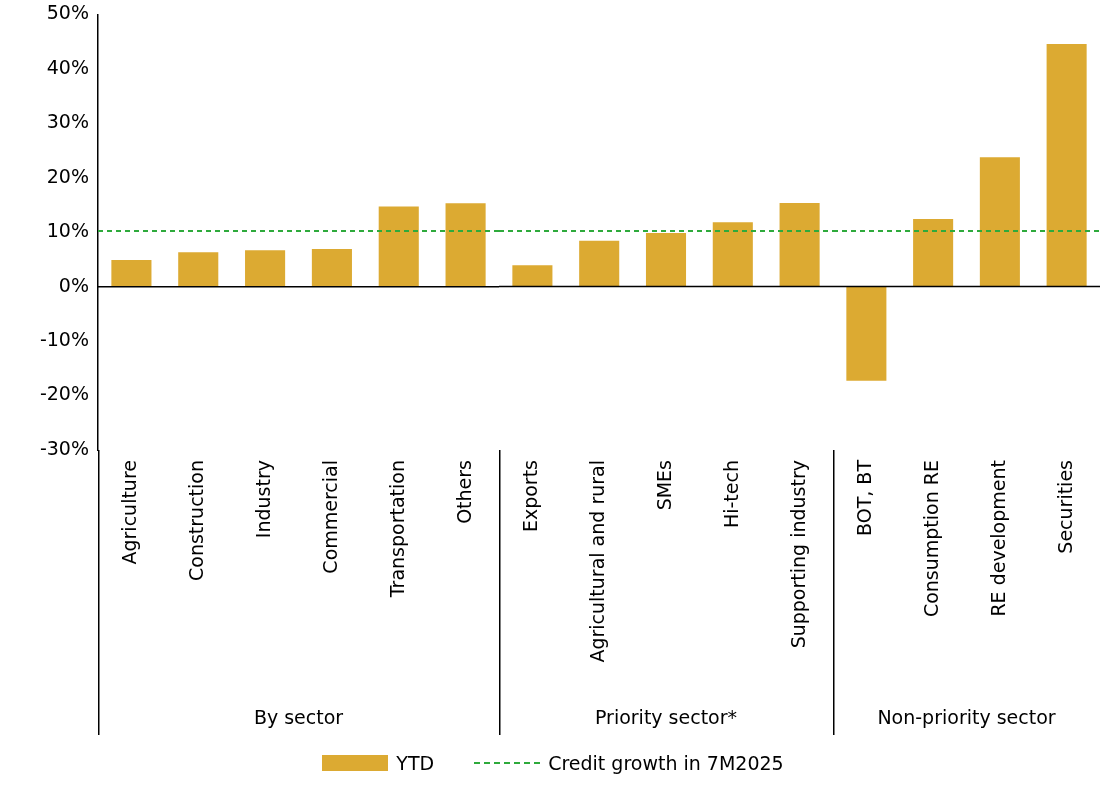 This screenshot has height=787, width=1106. Describe the element at coordinates (329, 517) in the screenshot. I see `x-tick-label: Commercial` at that location.